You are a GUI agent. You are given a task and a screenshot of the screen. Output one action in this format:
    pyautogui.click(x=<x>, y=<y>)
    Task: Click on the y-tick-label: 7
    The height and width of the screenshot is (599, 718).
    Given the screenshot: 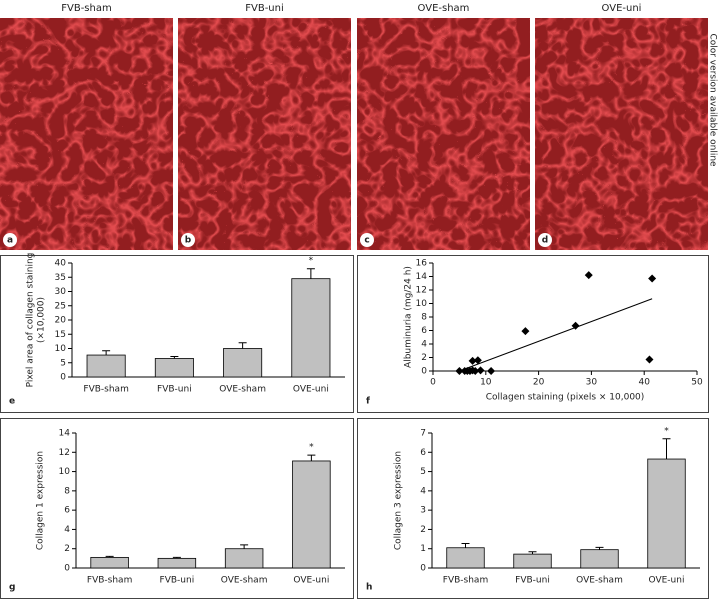 What is the action you would take?
    pyautogui.click(x=423, y=434)
    